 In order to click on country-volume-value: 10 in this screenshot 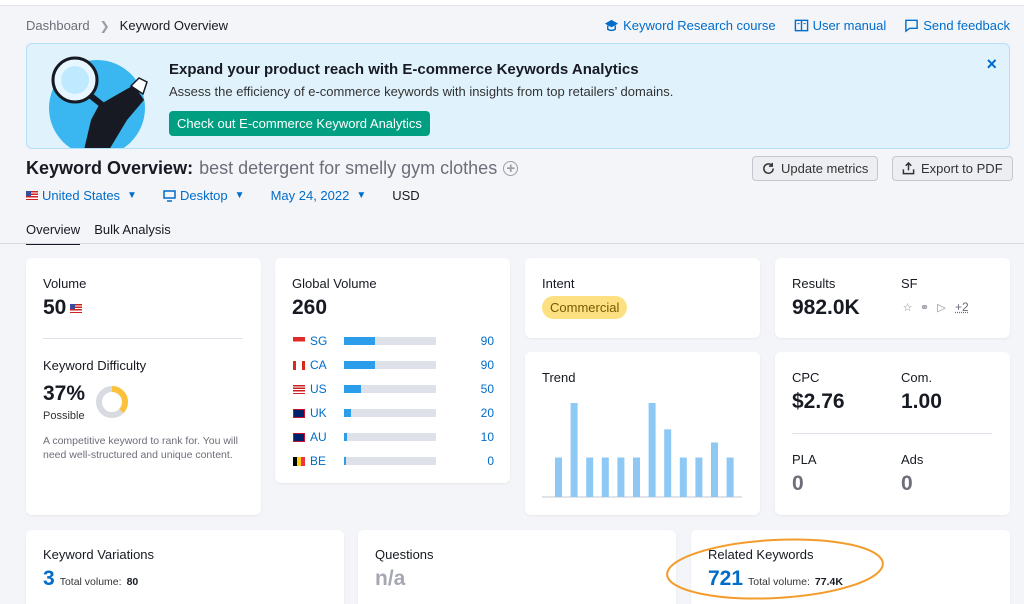, I will do `click(487, 437)`.